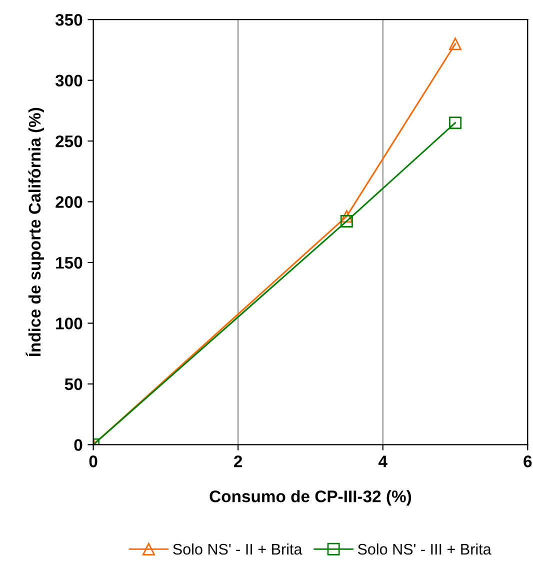 The image size is (533, 576). Describe the element at coordinates (68, 20) in the screenshot. I see `y-tick-label: 350` at that location.